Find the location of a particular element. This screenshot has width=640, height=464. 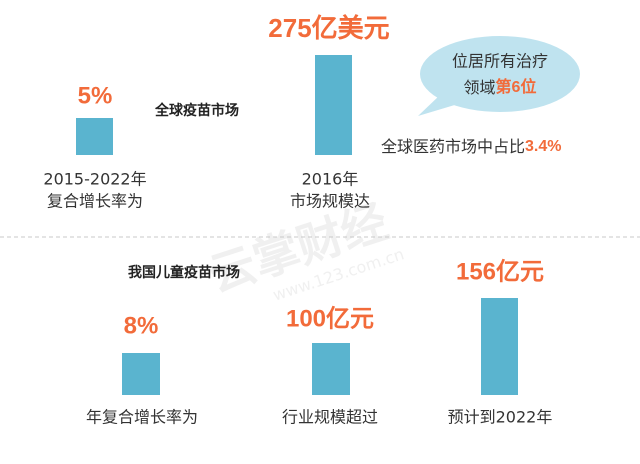

watermark: 云掌财经 www.123.com.cn is located at coordinates (305, 249).